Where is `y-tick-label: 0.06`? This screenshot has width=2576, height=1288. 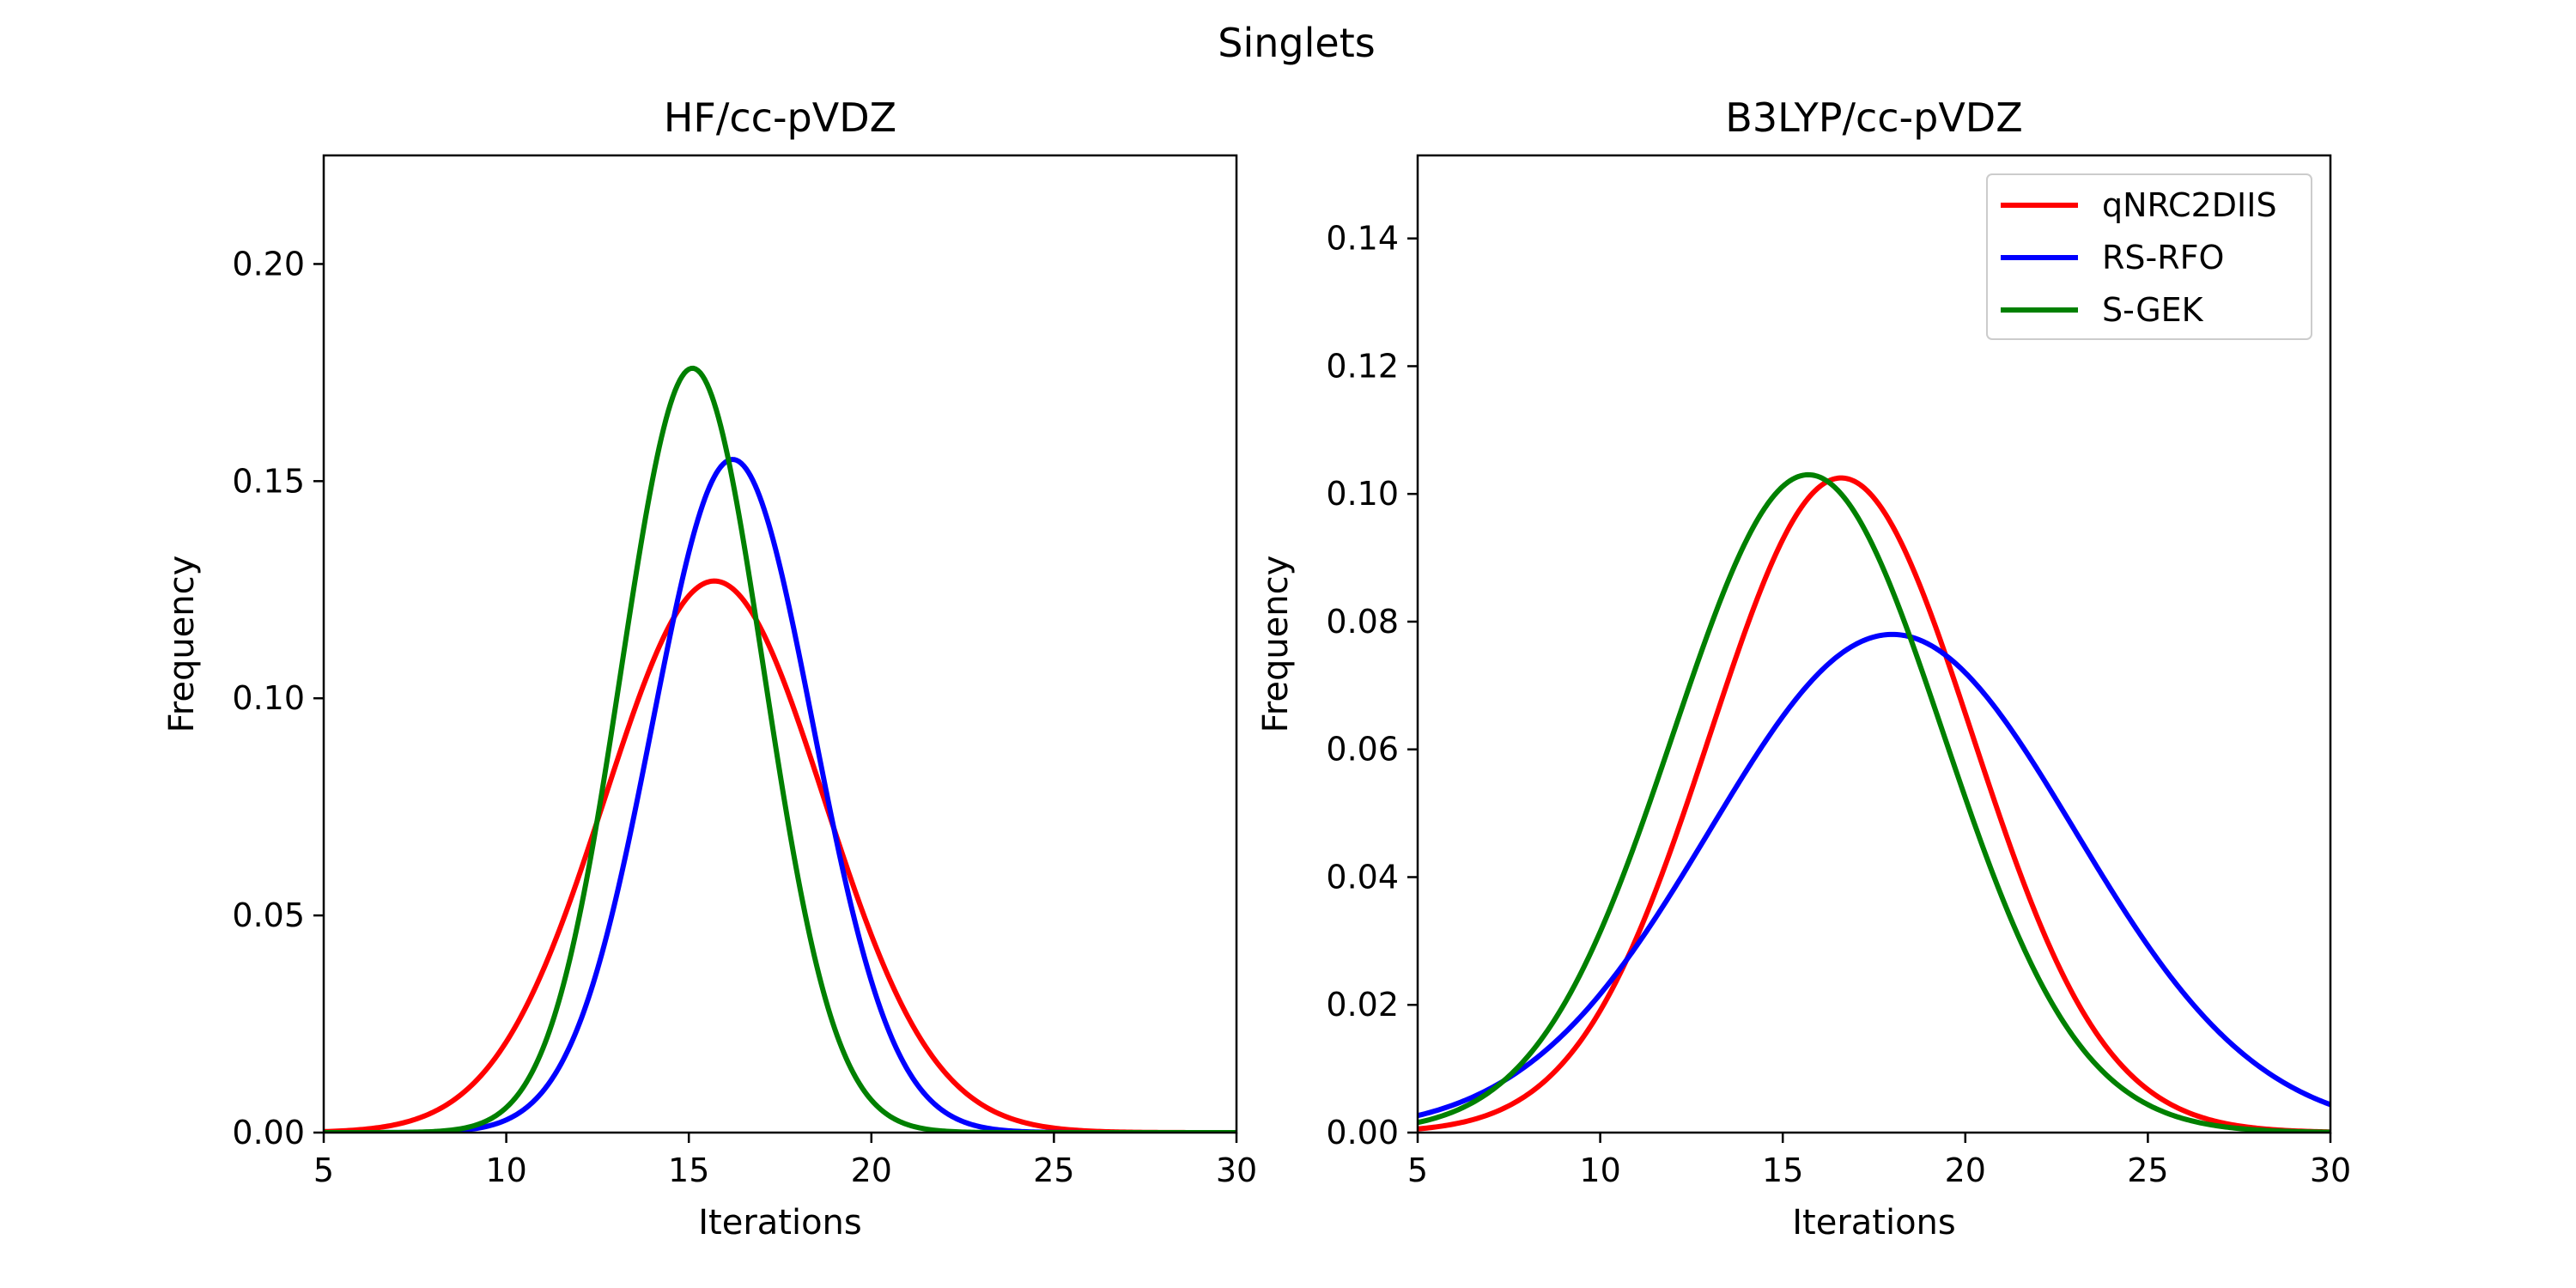 y-tick-label: 0.06 is located at coordinates (1363, 750).